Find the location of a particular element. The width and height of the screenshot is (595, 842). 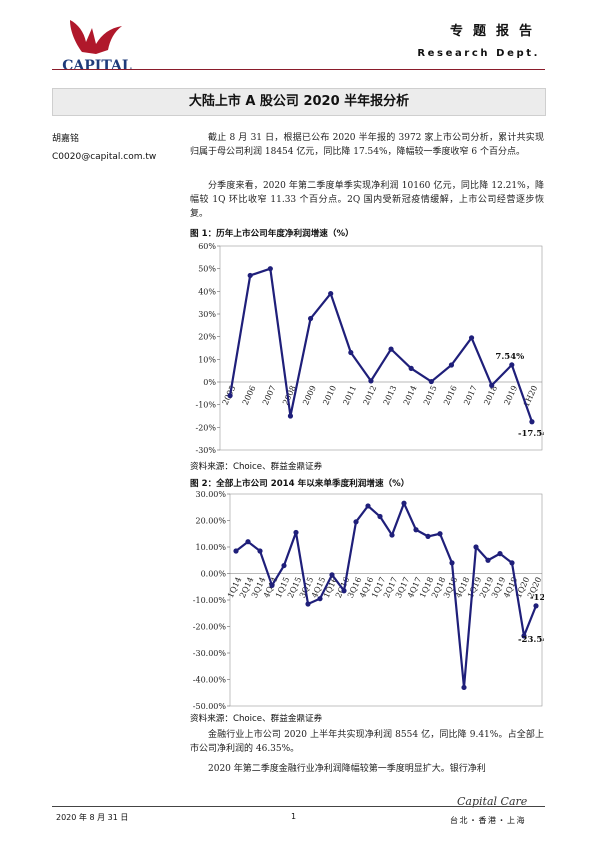

research-dept: Research Dept. is located at coordinates (478, 53).